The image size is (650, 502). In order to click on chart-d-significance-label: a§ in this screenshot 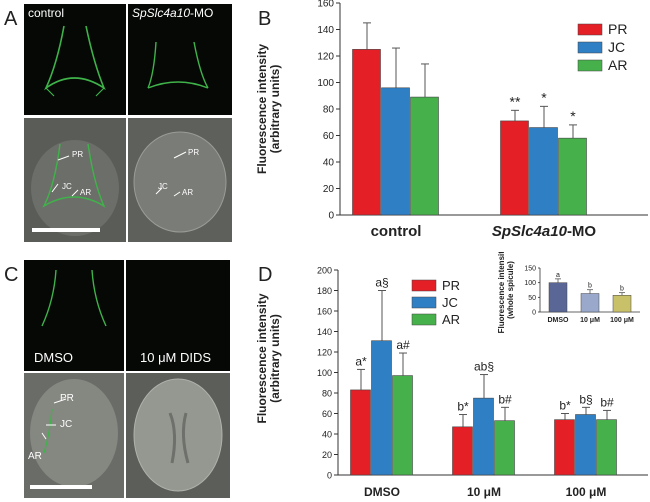, I will do `click(381, 283)`.